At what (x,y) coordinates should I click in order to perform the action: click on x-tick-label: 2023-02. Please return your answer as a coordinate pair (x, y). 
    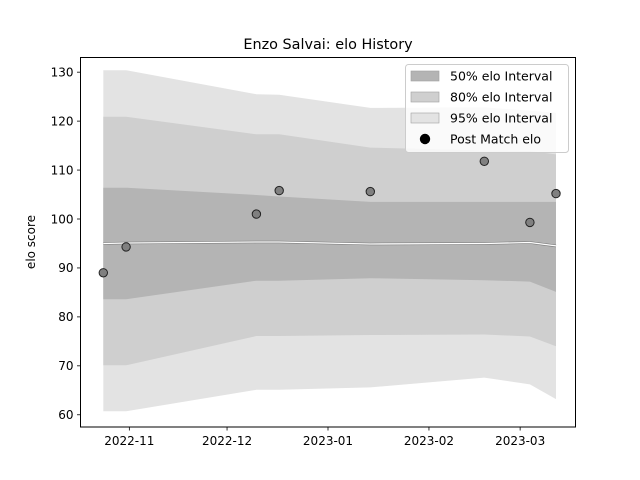
    Looking at the image, I should click on (429, 441).